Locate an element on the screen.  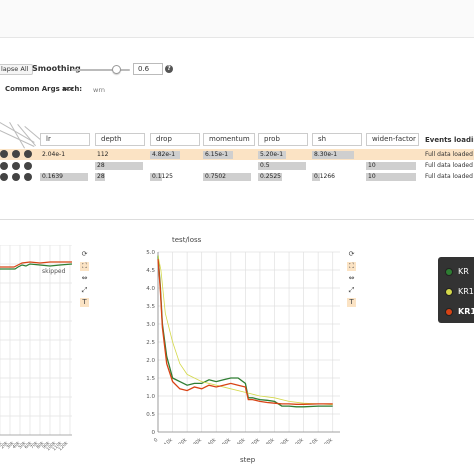
y-tick-label: 3.0 is located at coordinates (150, 325).